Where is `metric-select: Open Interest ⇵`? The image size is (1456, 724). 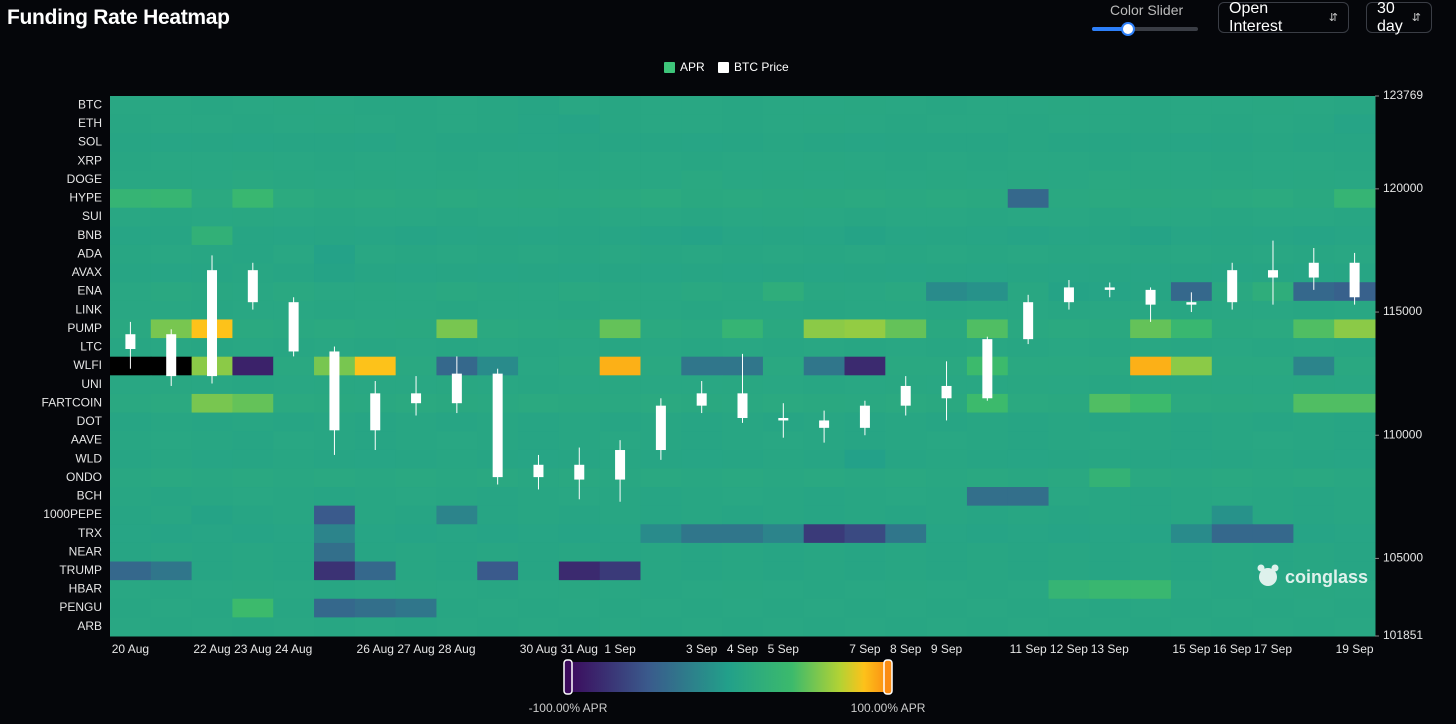
metric-select: Open Interest ⇵ is located at coordinates (1283, 17).